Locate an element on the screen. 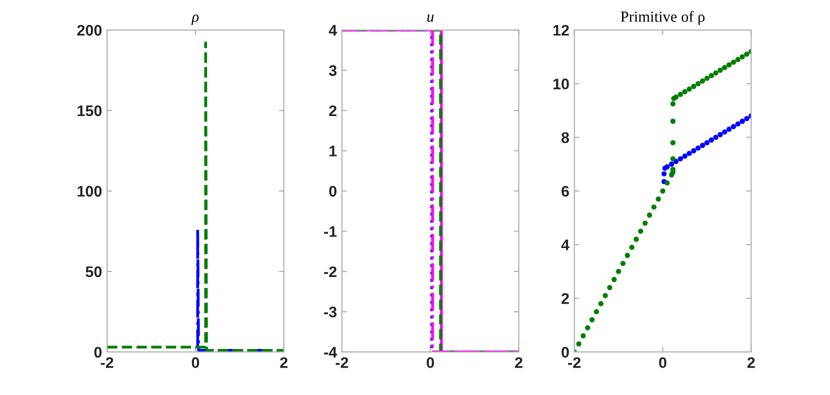 The width and height of the screenshot is (830, 395). y-tick-label: 10 is located at coordinates (561, 84).